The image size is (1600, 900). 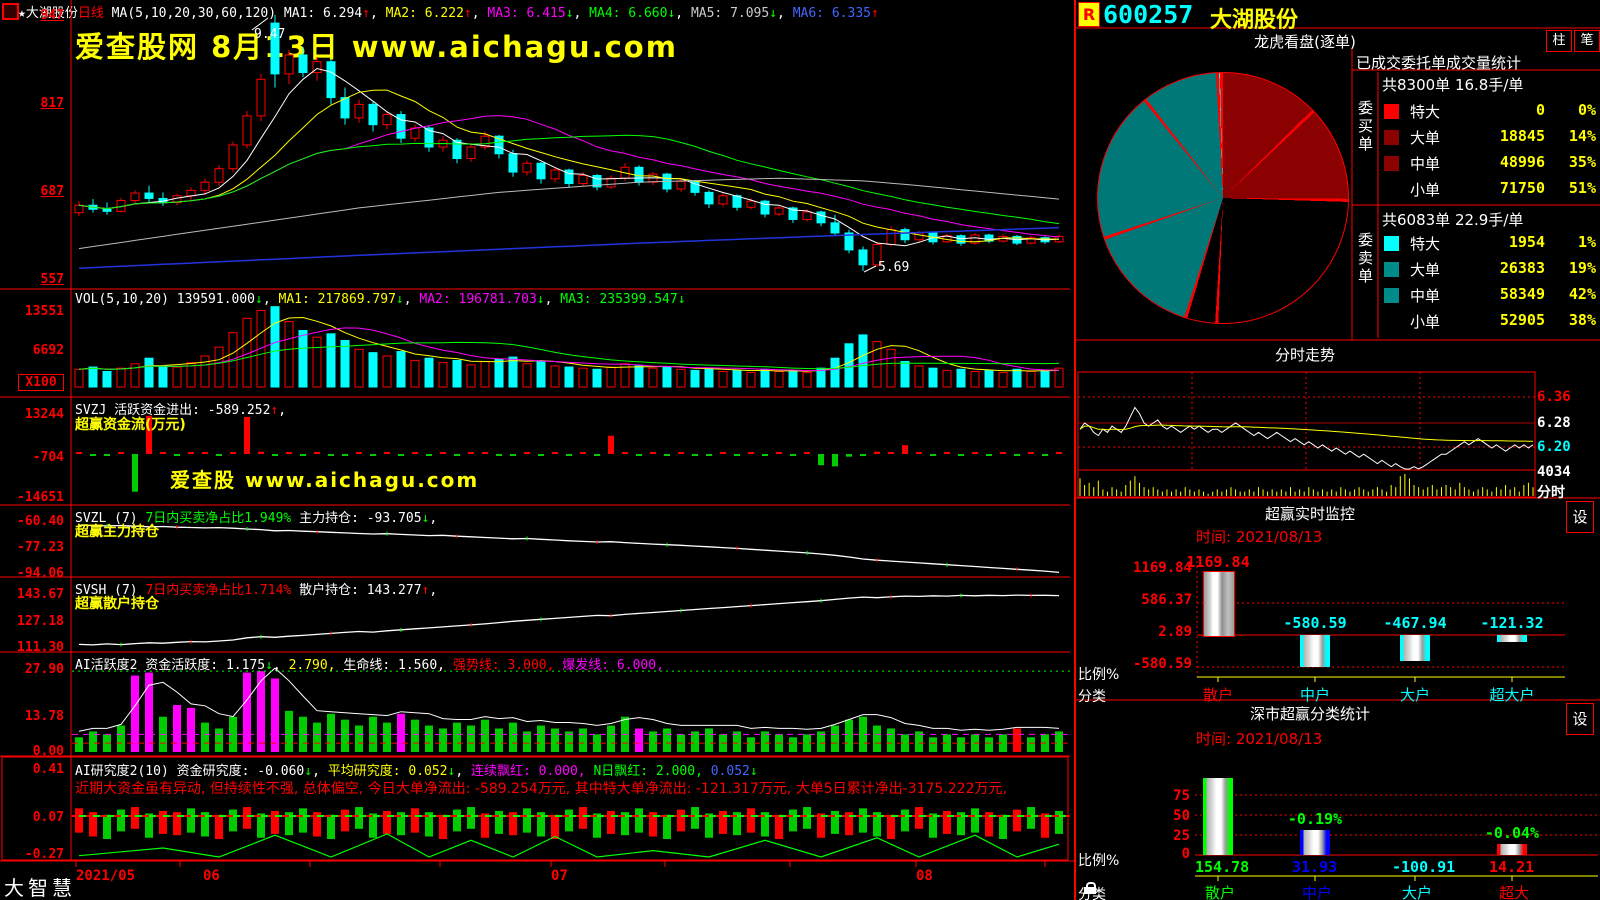 I want to click on intraday-axis-label: 4034, so click(x=1554, y=472).